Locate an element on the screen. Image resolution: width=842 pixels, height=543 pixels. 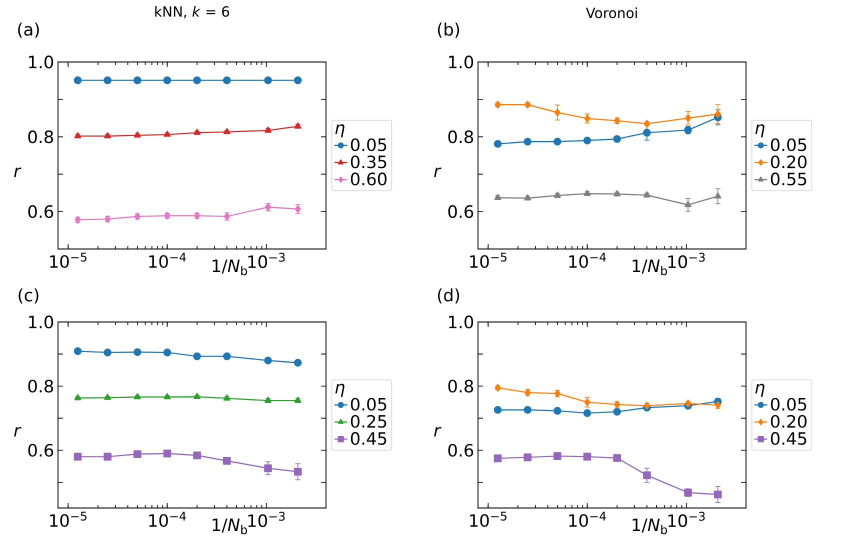
text: (d) is located at coordinates (449, 296).